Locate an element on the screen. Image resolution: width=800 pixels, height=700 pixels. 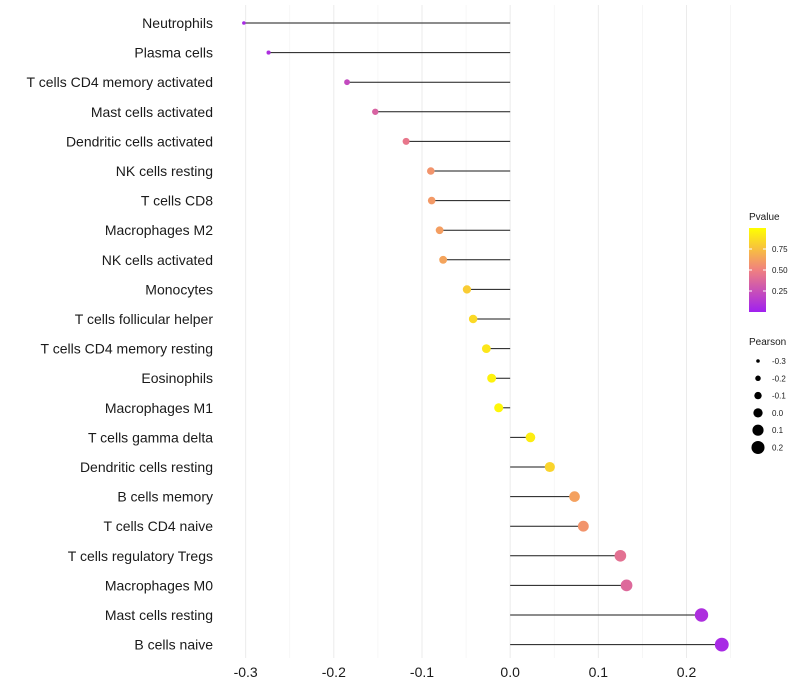
size-key-label: 0.2 is located at coordinates (778, 448).